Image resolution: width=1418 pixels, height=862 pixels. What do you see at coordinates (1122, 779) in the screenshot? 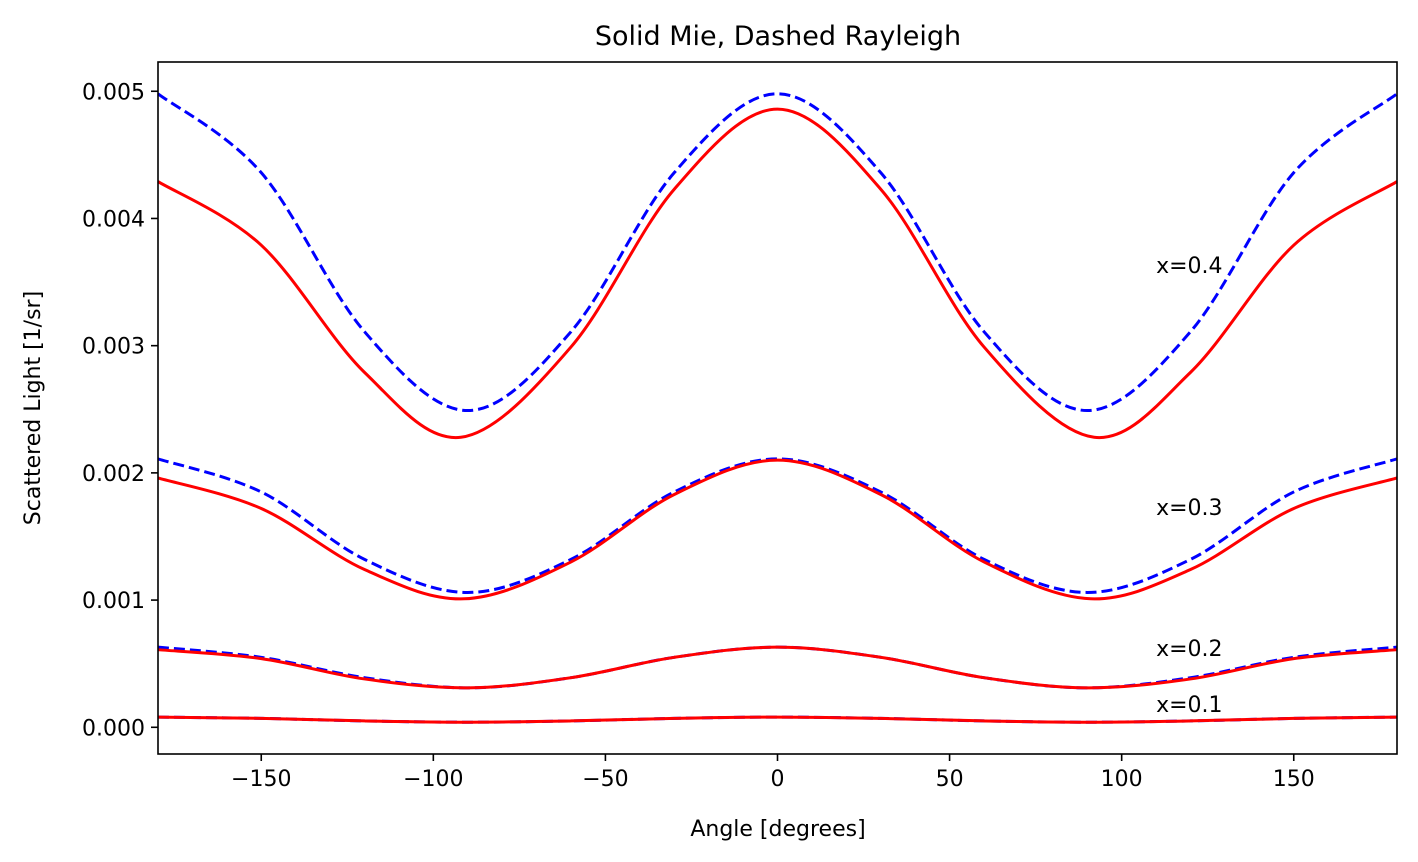
I see `x-tick-label: 100` at bounding box center [1122, 779].